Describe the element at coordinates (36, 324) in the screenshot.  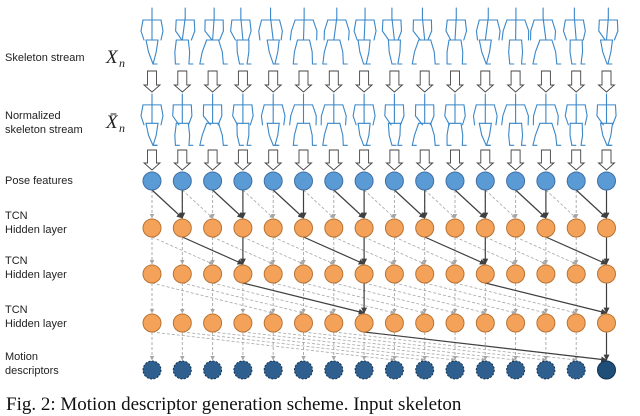
I see `label-tcn3-line2: Hidden layer` at that location.